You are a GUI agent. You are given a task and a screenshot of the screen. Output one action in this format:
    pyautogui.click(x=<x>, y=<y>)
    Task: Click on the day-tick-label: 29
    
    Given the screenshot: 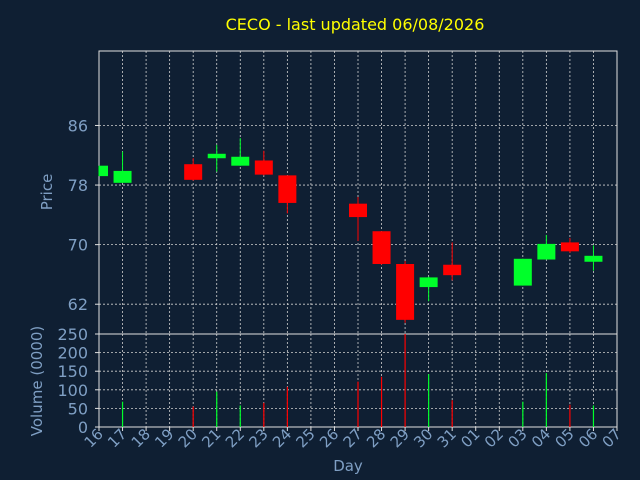 What is the action you would take?
    pyautogui.click(x=400, y=438)
    